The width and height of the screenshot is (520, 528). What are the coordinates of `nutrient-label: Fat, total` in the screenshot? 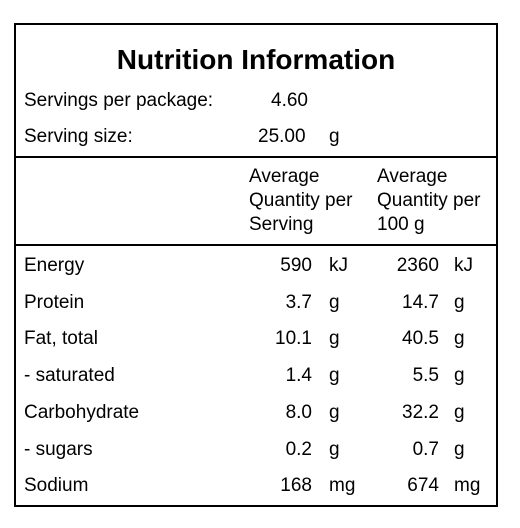 It's located at (61, 338).